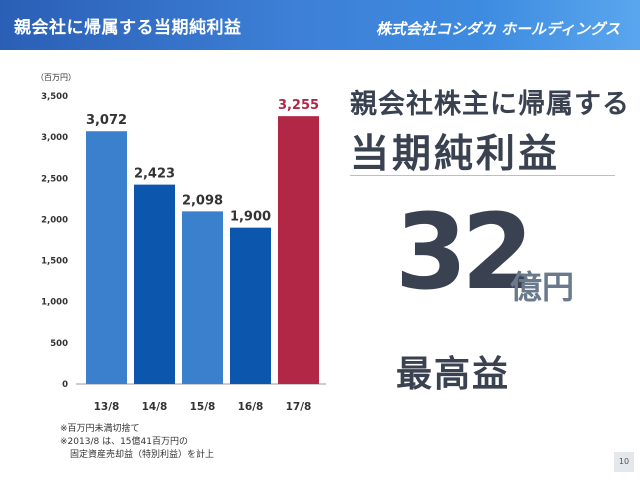  I want to click on x-tick-label: 13/8, so click(107, 407).